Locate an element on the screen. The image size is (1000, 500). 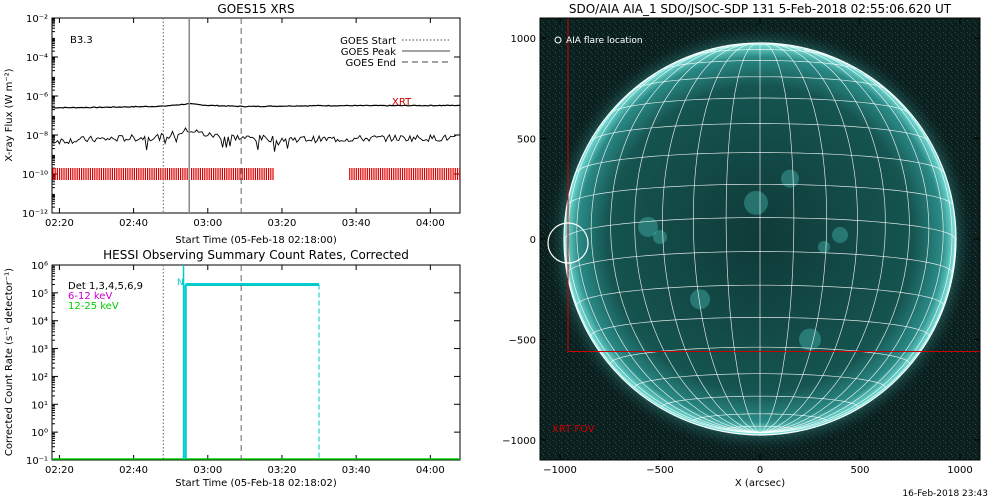
hessi-x-tick-label: 02:40 is located at coordinates (133, 470).